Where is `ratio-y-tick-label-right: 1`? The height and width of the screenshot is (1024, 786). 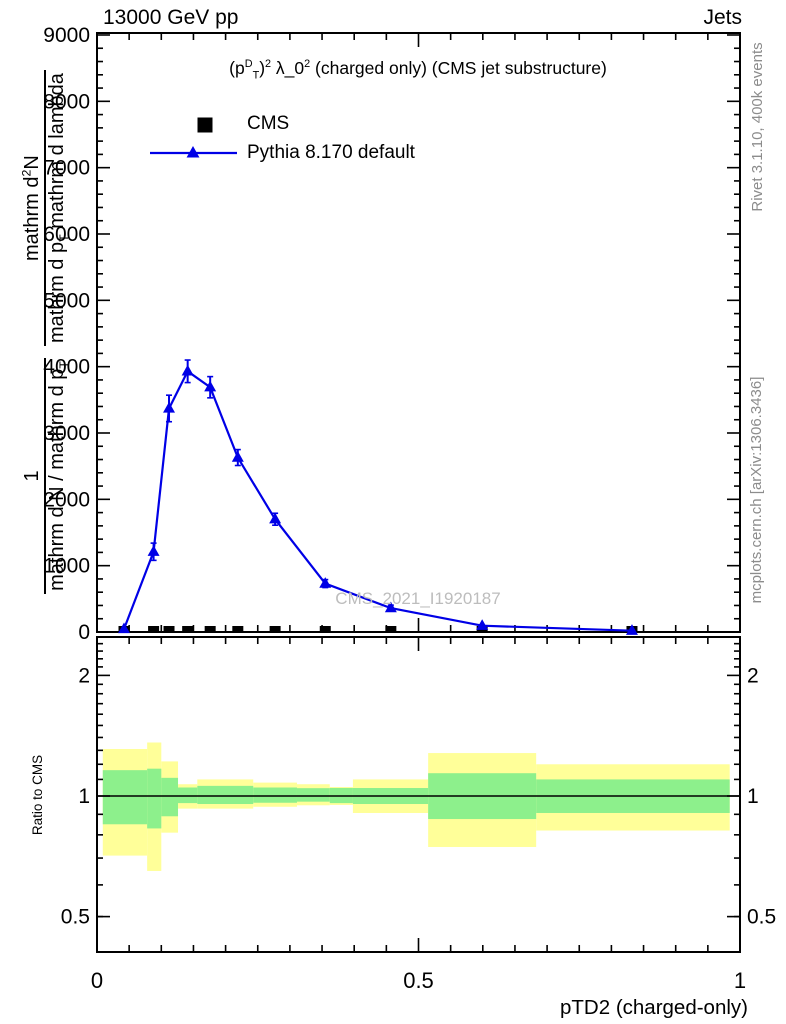
ratio-y-tick-label-right: 1 is located at coordinates (753, 796).